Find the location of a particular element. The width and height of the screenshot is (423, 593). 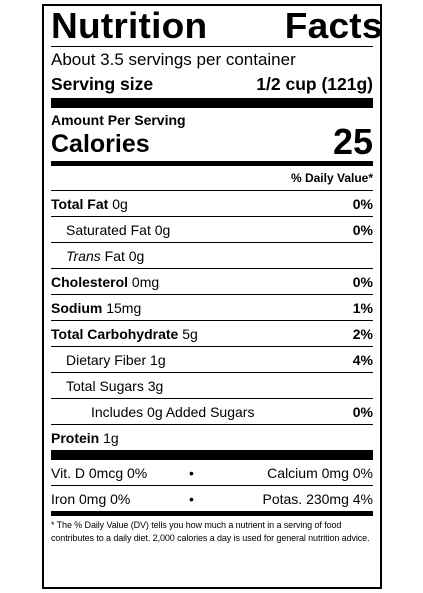

nutrient-name: Dietary Fiber is located at coordinates (106, 359).